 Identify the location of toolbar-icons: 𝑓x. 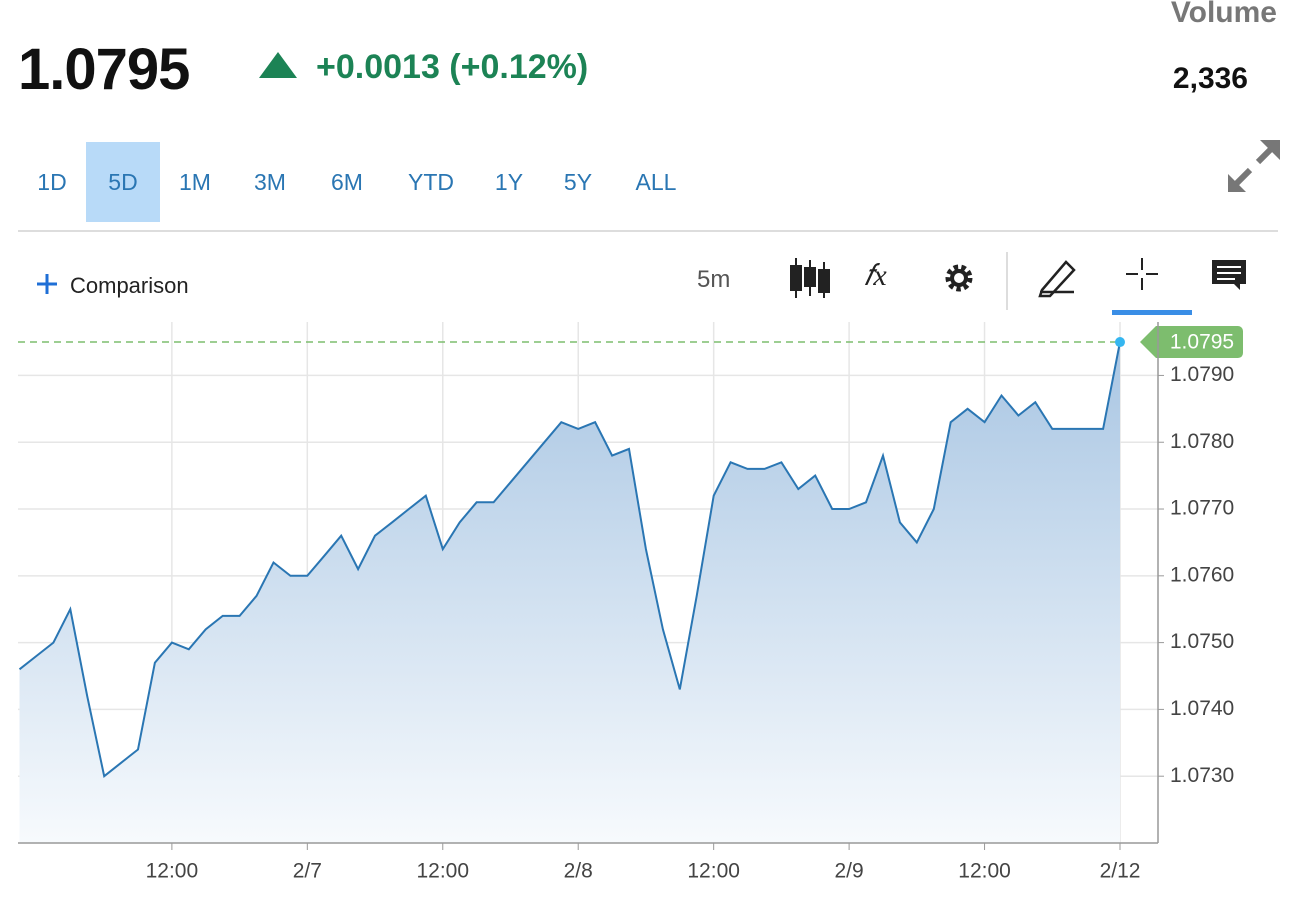
(1018, 283).